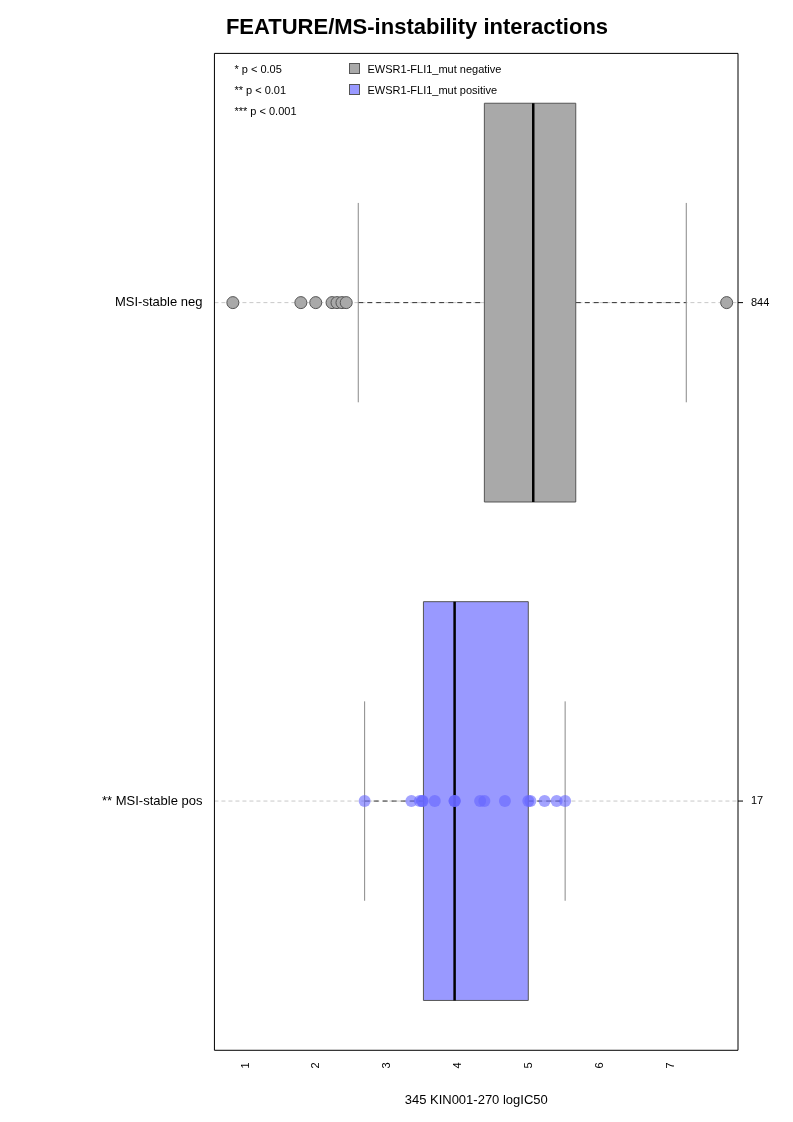 The image size is (793, 1122). What do you see at coordinates (244, 1065) in the screenshot?
I see `x-tick-label: 1` at bounding box center [244, 1065].